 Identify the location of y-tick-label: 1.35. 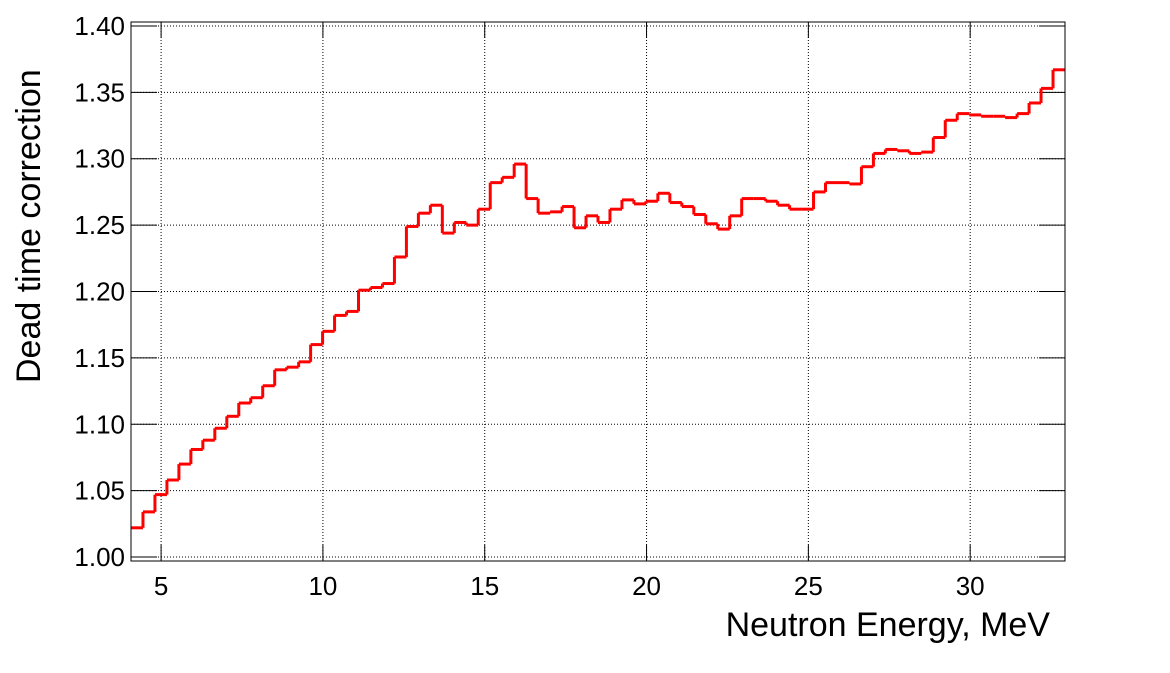
(99, 92).